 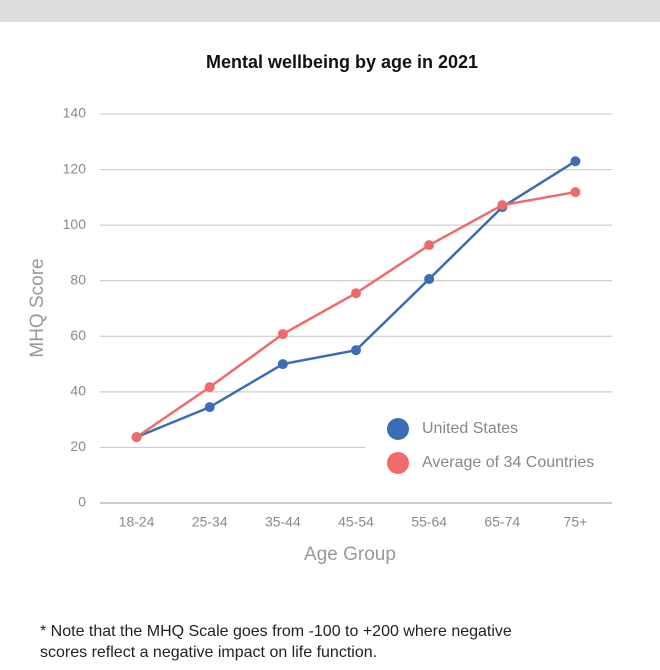 What do you see at coordinates (576, 522) in the screenshot?
I see `x-tick-label: 75+` at bounding box center [576, 522].